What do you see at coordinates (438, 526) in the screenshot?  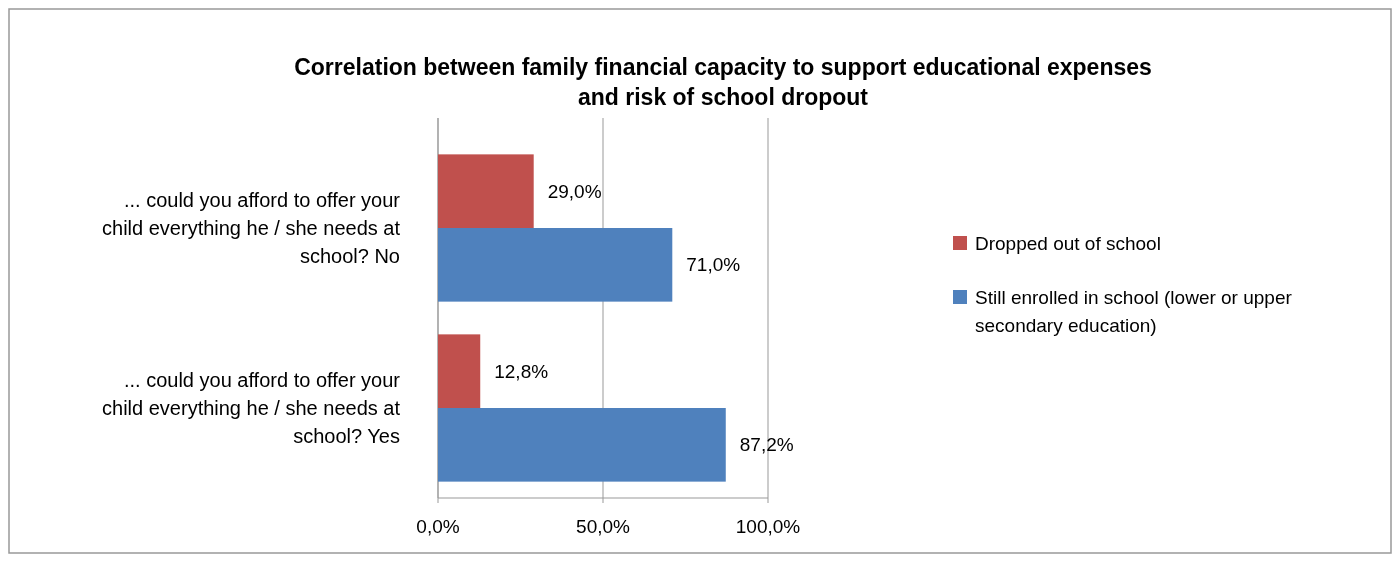 I see `x-tick-label: 0,0%` at bounding box center [438, 526].